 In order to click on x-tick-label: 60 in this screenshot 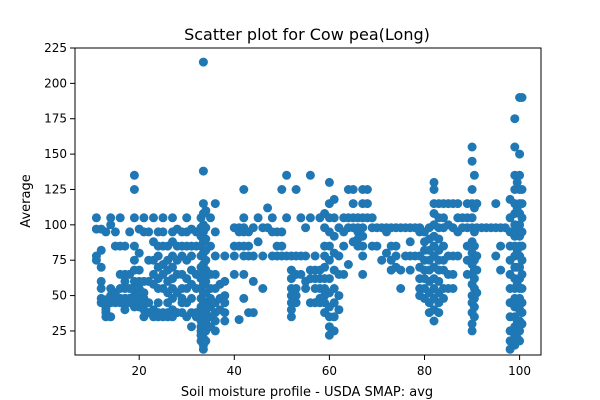, I will do `click(329, 371)`.